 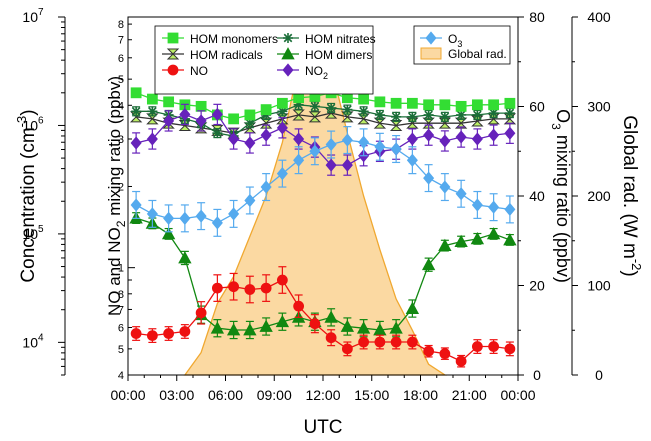 What do you see at coordinates (226, 55) in the screenshot?
I see `legend-label: HOM radicals` at bounding box center [226, 55].